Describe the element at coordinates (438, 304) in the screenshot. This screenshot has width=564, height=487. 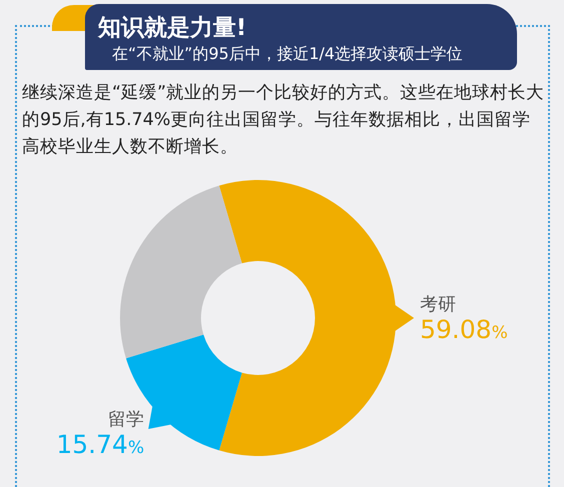
I see `slice-label: 考研` at that location.